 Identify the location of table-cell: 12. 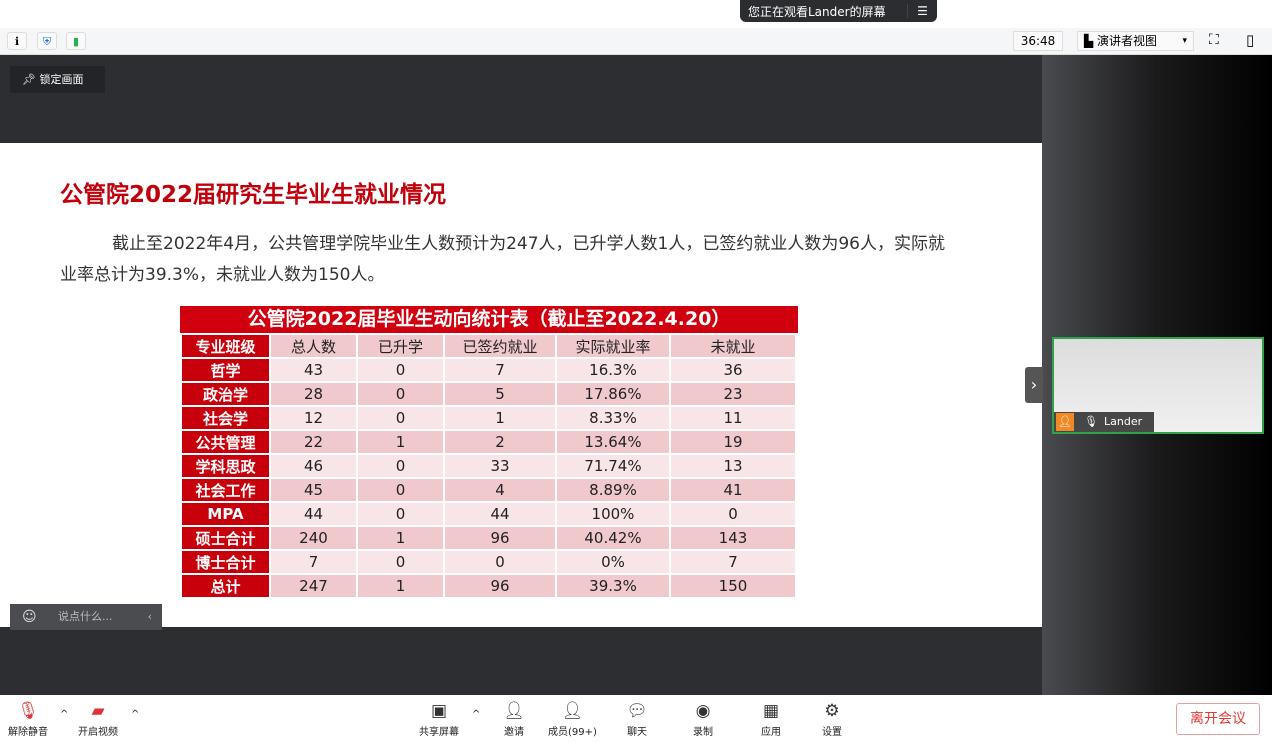
(313, 418).